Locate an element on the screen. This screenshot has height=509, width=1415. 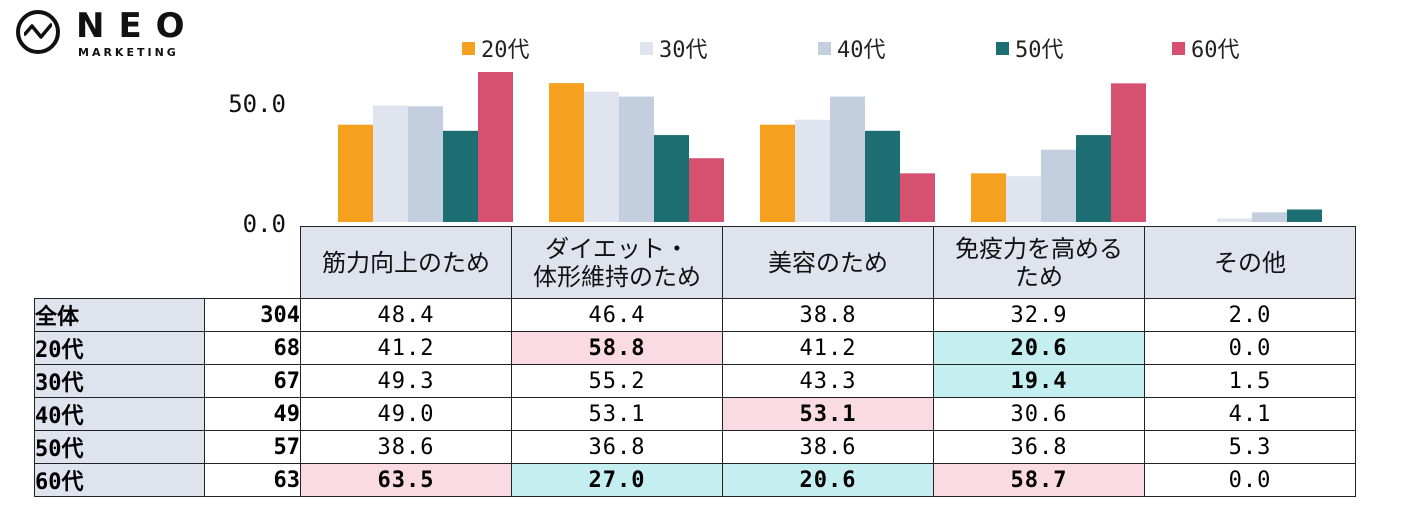
row-label: 全体 is located at coordinates (119, 315).